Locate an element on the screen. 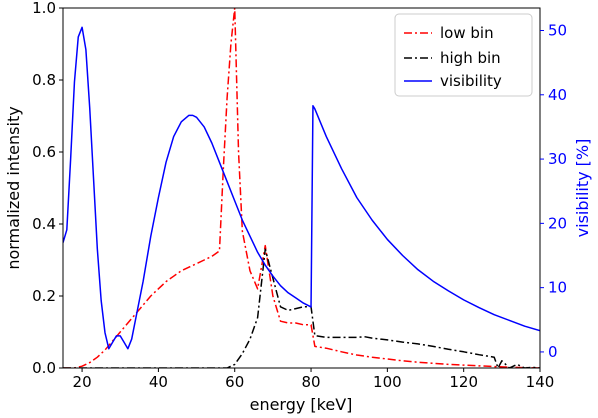 This screenshot has height=418, width=598. y-tick-label: 0.2 is located at coordinates (44, 296).